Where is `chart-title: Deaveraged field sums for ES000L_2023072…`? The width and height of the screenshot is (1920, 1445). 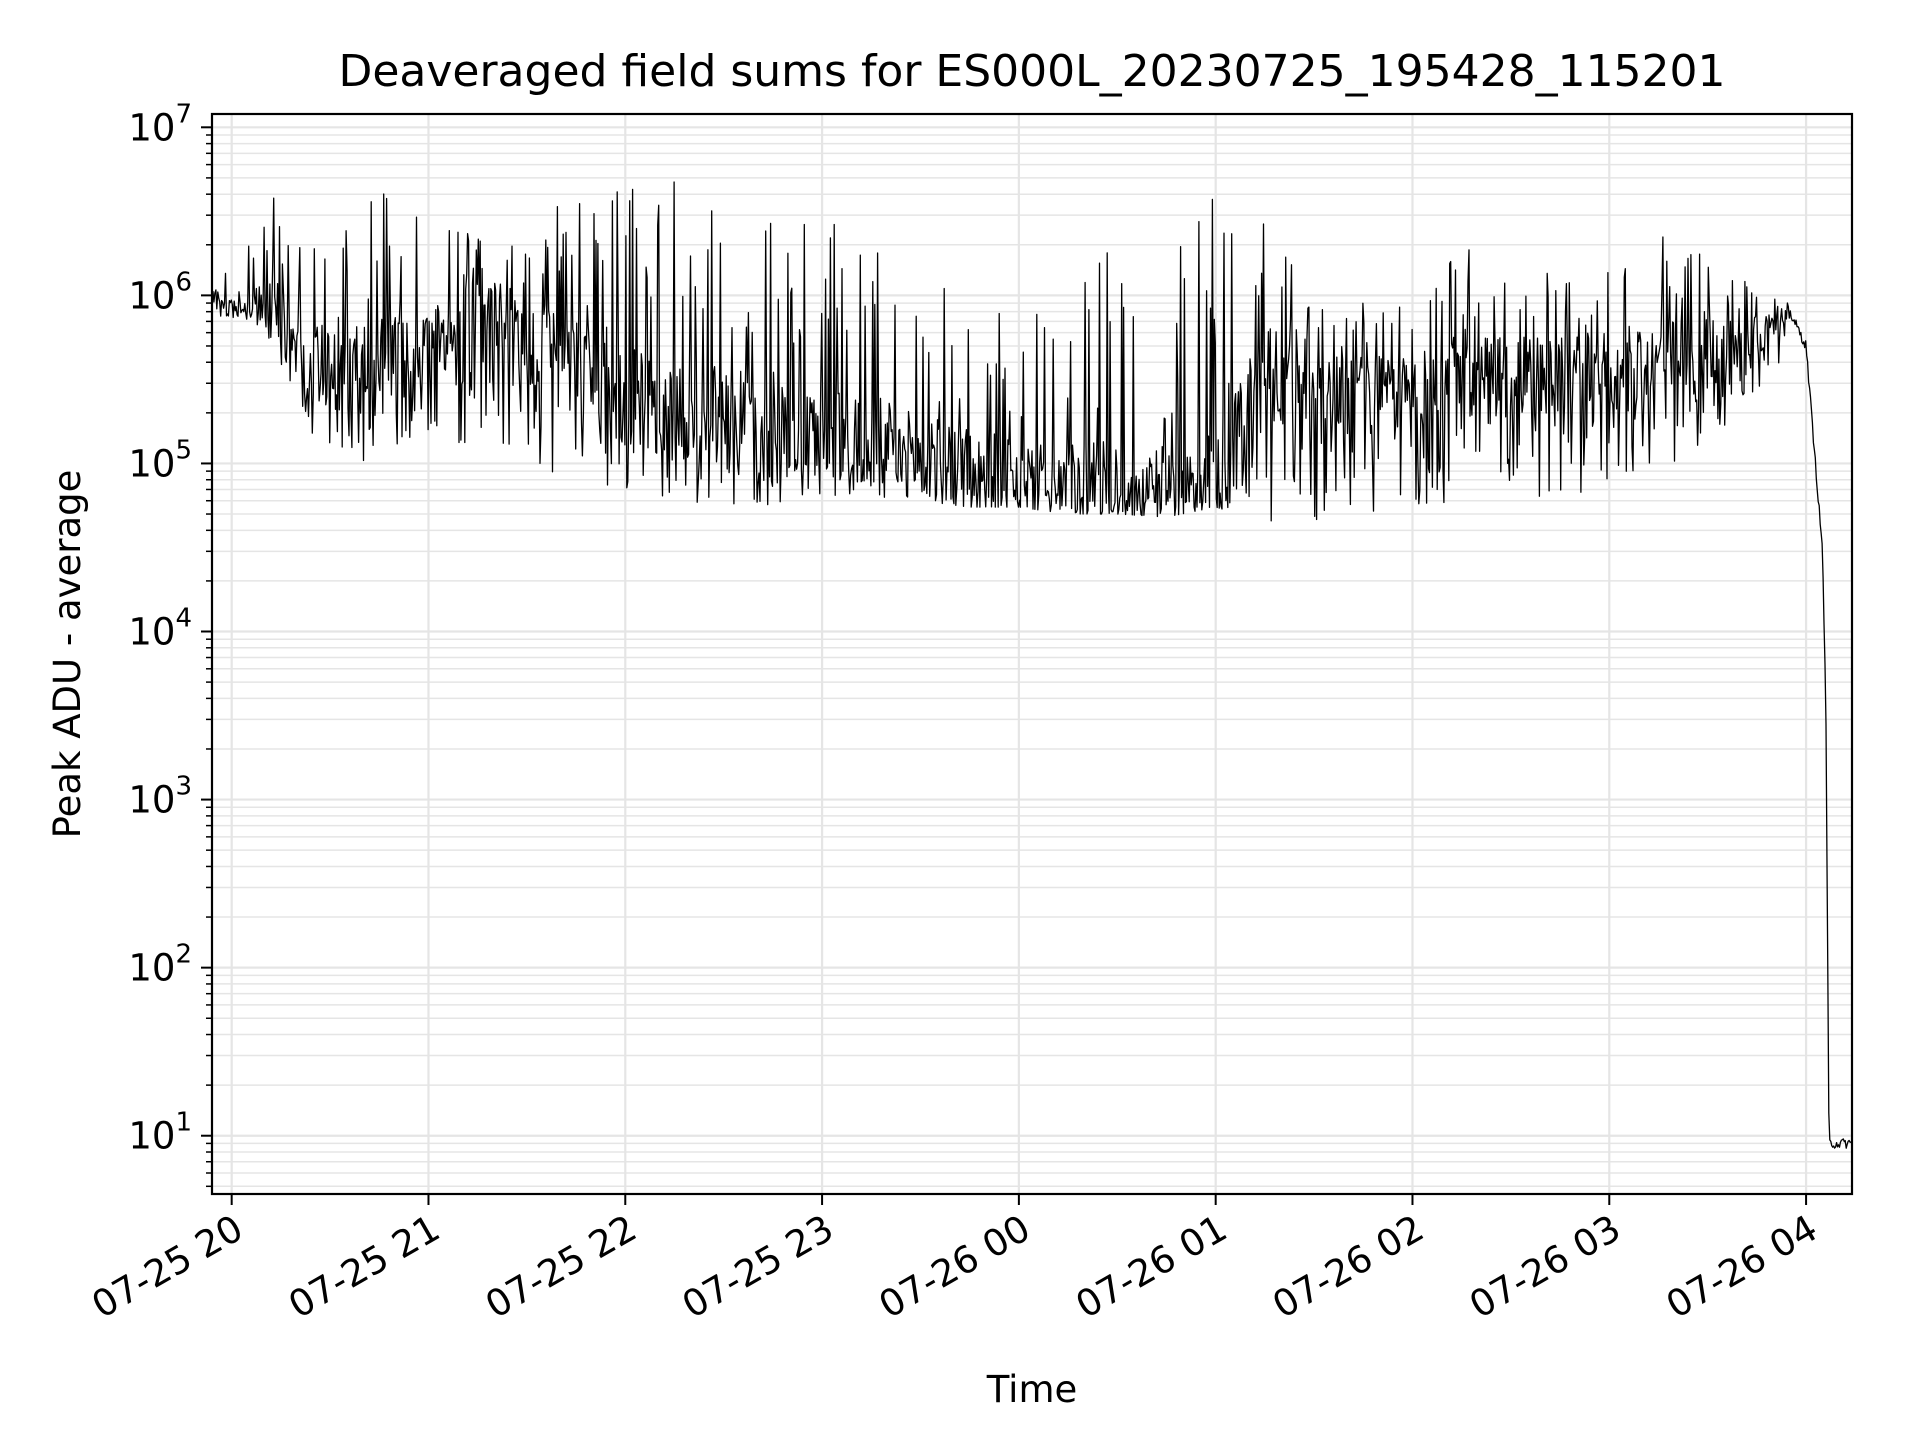 chart-title: Deaveraged field sums for ES000L_2023072… is located at coordinates (1031, 71).